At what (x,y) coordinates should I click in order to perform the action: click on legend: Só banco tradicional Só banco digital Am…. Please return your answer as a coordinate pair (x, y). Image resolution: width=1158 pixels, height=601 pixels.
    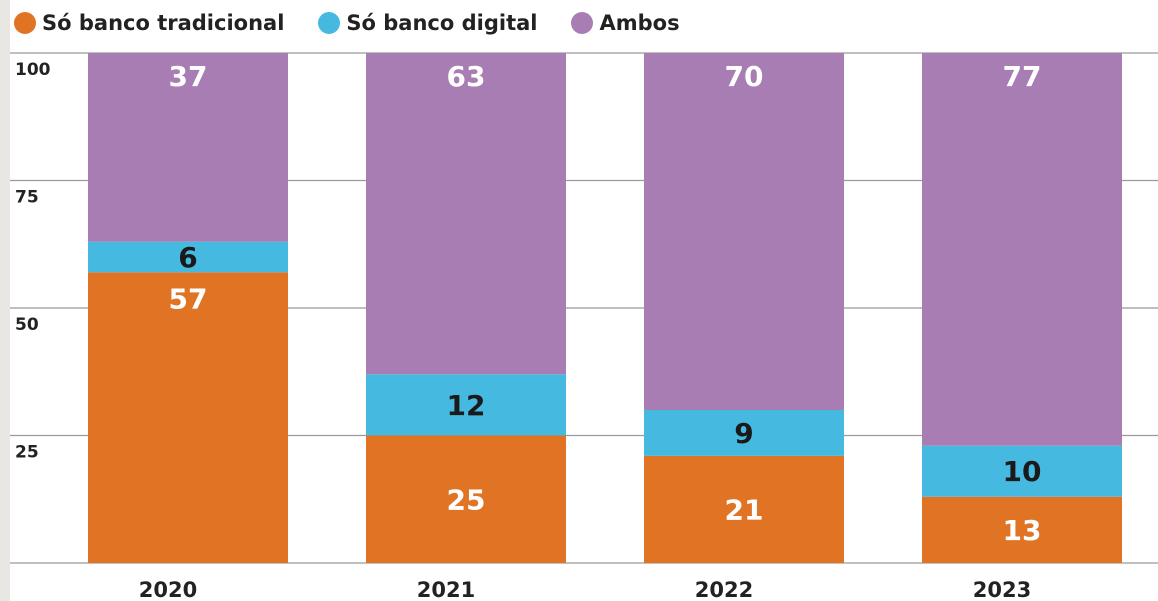
    Looking at the image, I should click on (364, 23).